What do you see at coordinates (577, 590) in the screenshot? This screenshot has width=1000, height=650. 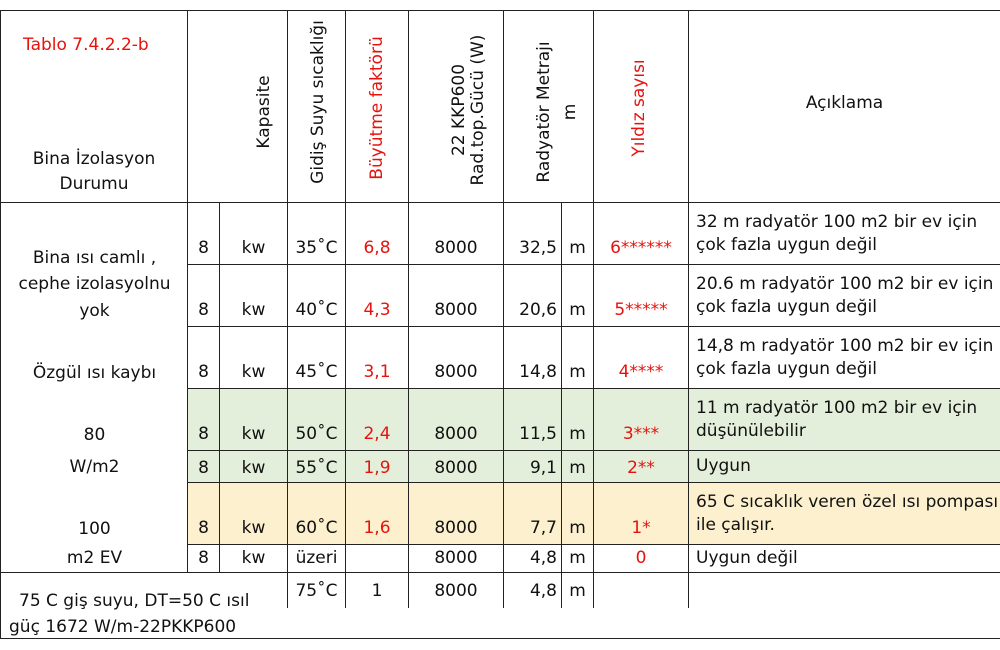 I see `footer-m-value: m` at bounding box center [577, 590].